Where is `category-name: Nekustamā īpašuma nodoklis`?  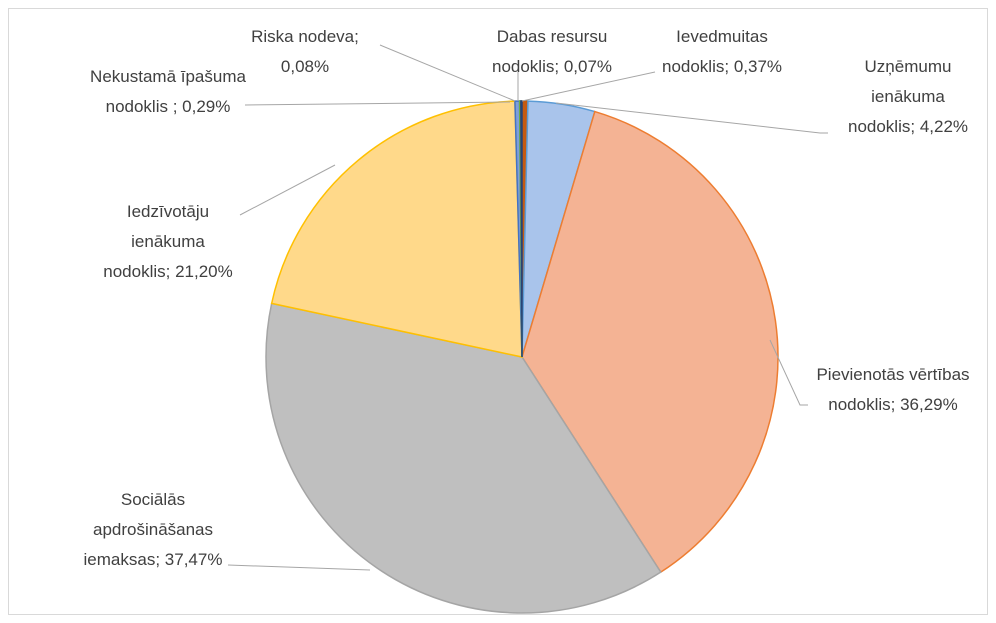
category-name: Nekustamā īpašuma nodoklis is located at coordinates (168, 91).